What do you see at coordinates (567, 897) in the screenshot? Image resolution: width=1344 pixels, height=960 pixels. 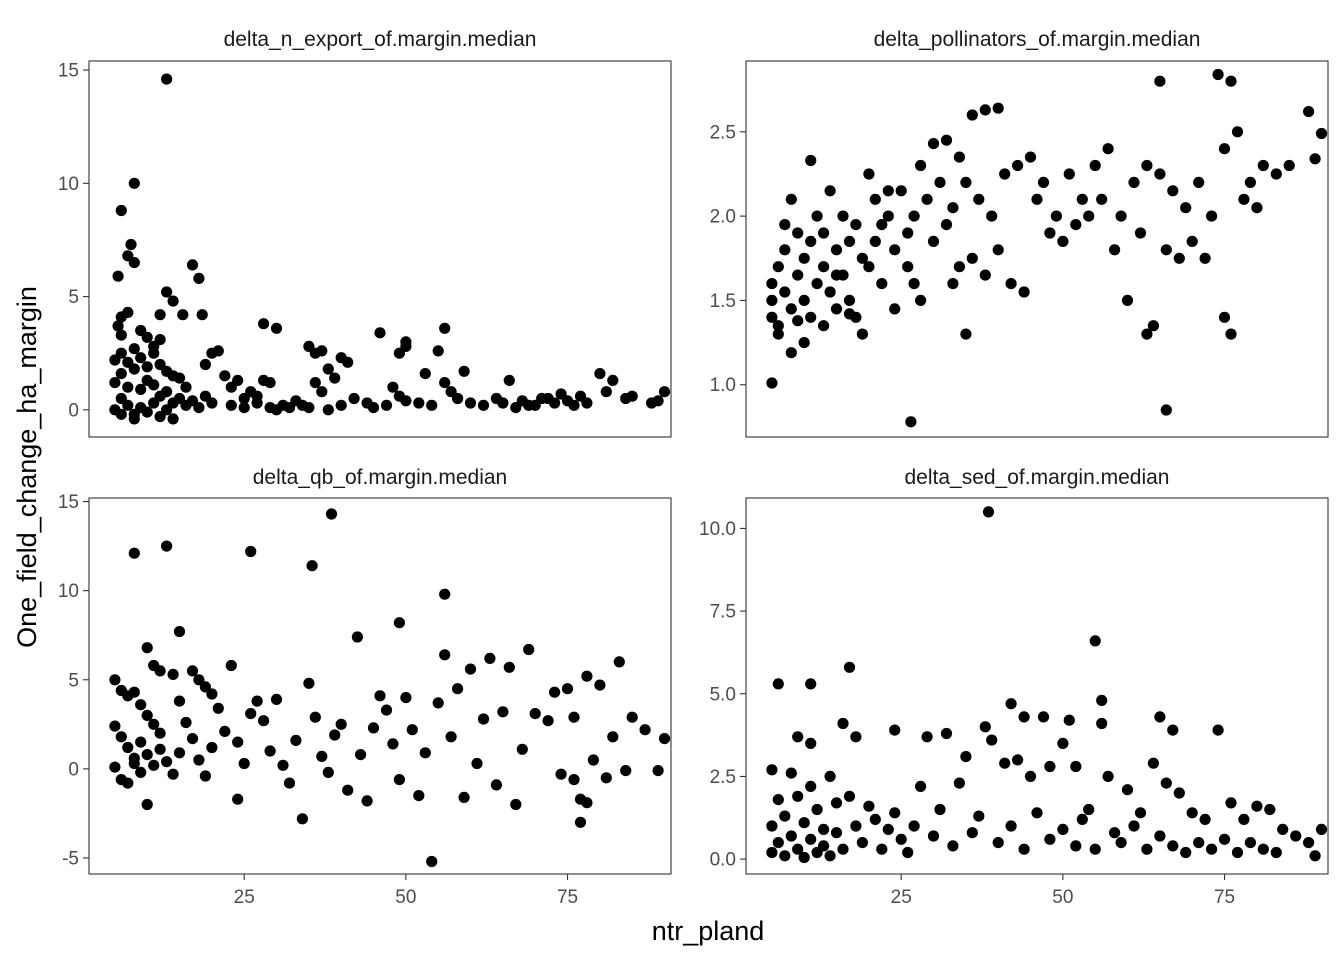 I see `x-tick-label-qb-2: 75` at bounding box center [567, 897].